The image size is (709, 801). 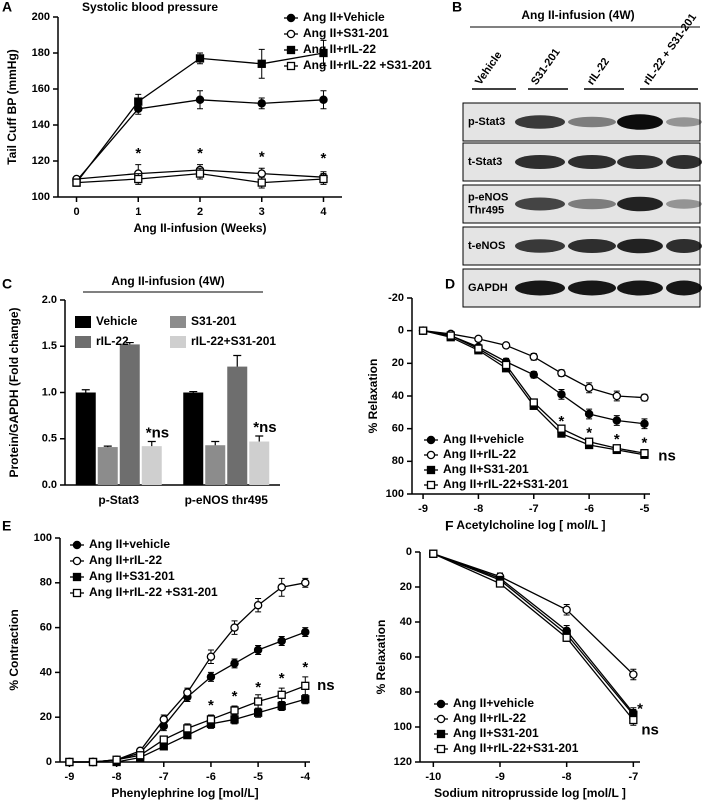 I want to click on bar, so click(x=237, y=425).